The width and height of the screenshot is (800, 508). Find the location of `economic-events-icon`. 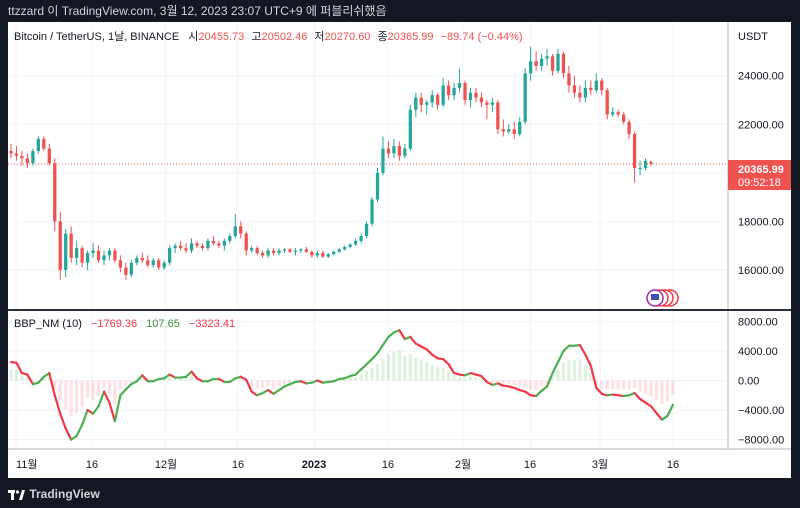

economic-events-icon is located at coordinates (662, 298).